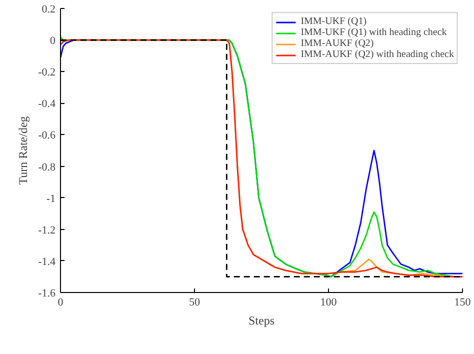 The image size is (474, 354). What do you see at coordinates (47, 262) in the screenshot?
I see `y-tick-label: -1.4` at bounding box center [47, 262].